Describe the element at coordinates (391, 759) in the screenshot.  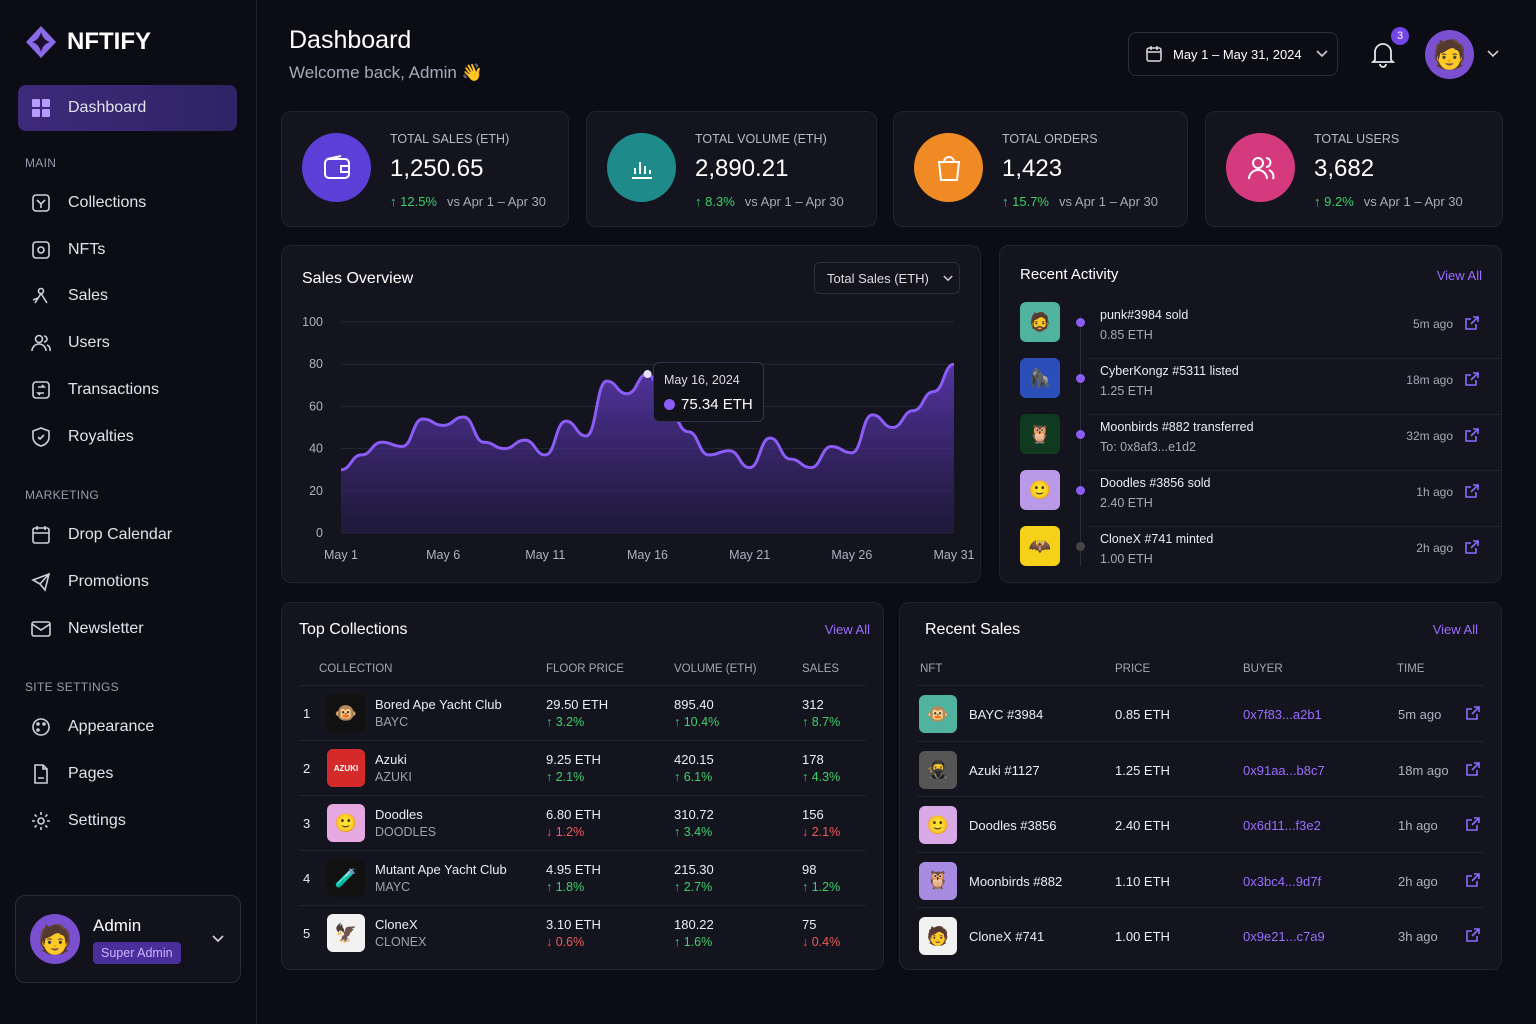
I see `collection-name: Azuki` at that location.